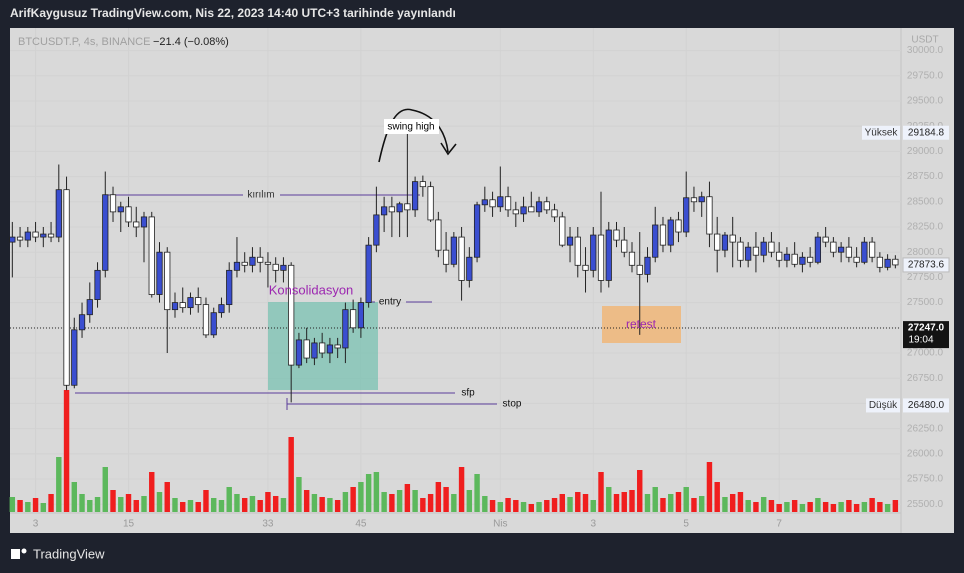 Image resolution: width=964 pixels, height=573 pixels. I want to click on x-tick-label: 15, so click(129, 524).